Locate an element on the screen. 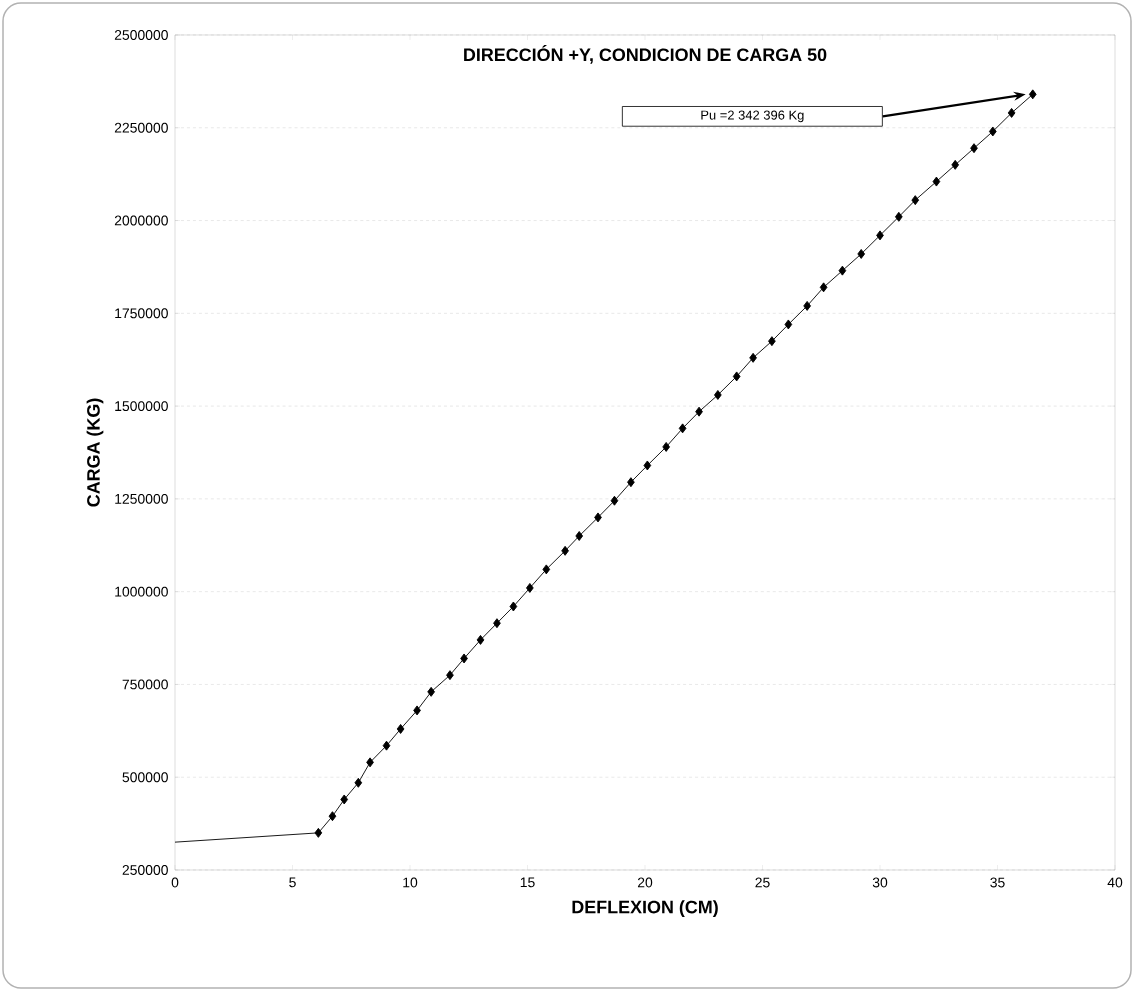  x-tick-label: 35 is located at coordinates (997, 882).